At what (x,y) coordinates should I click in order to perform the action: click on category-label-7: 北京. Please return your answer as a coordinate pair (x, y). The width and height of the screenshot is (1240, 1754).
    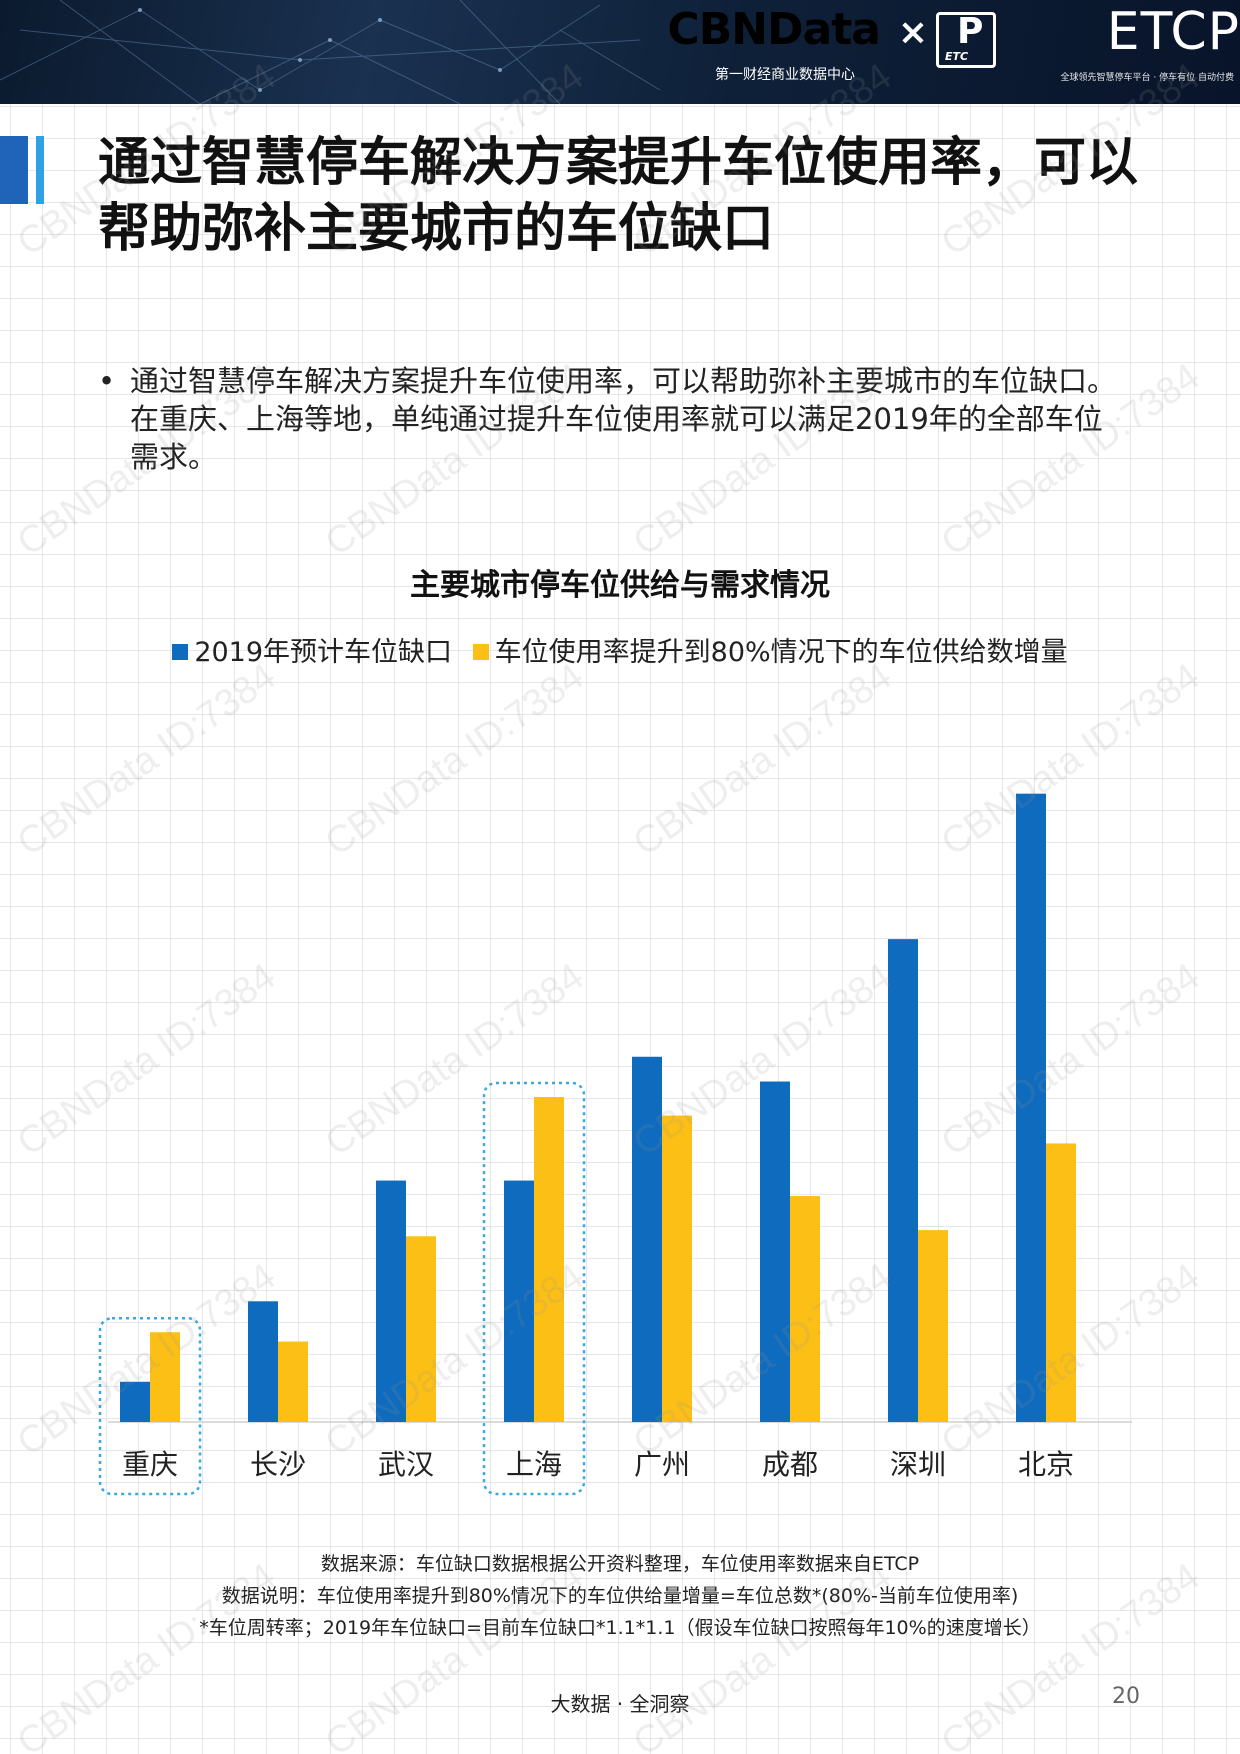
    Looking at the image, I should click on (1046, 1464).